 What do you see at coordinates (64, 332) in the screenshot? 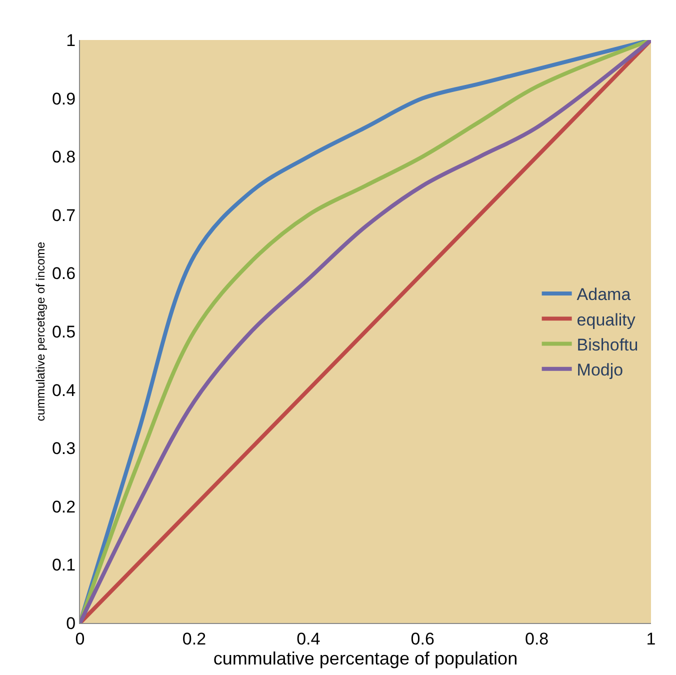
I see `y-tick-label: 0.5` at bounding box center [64, 332].